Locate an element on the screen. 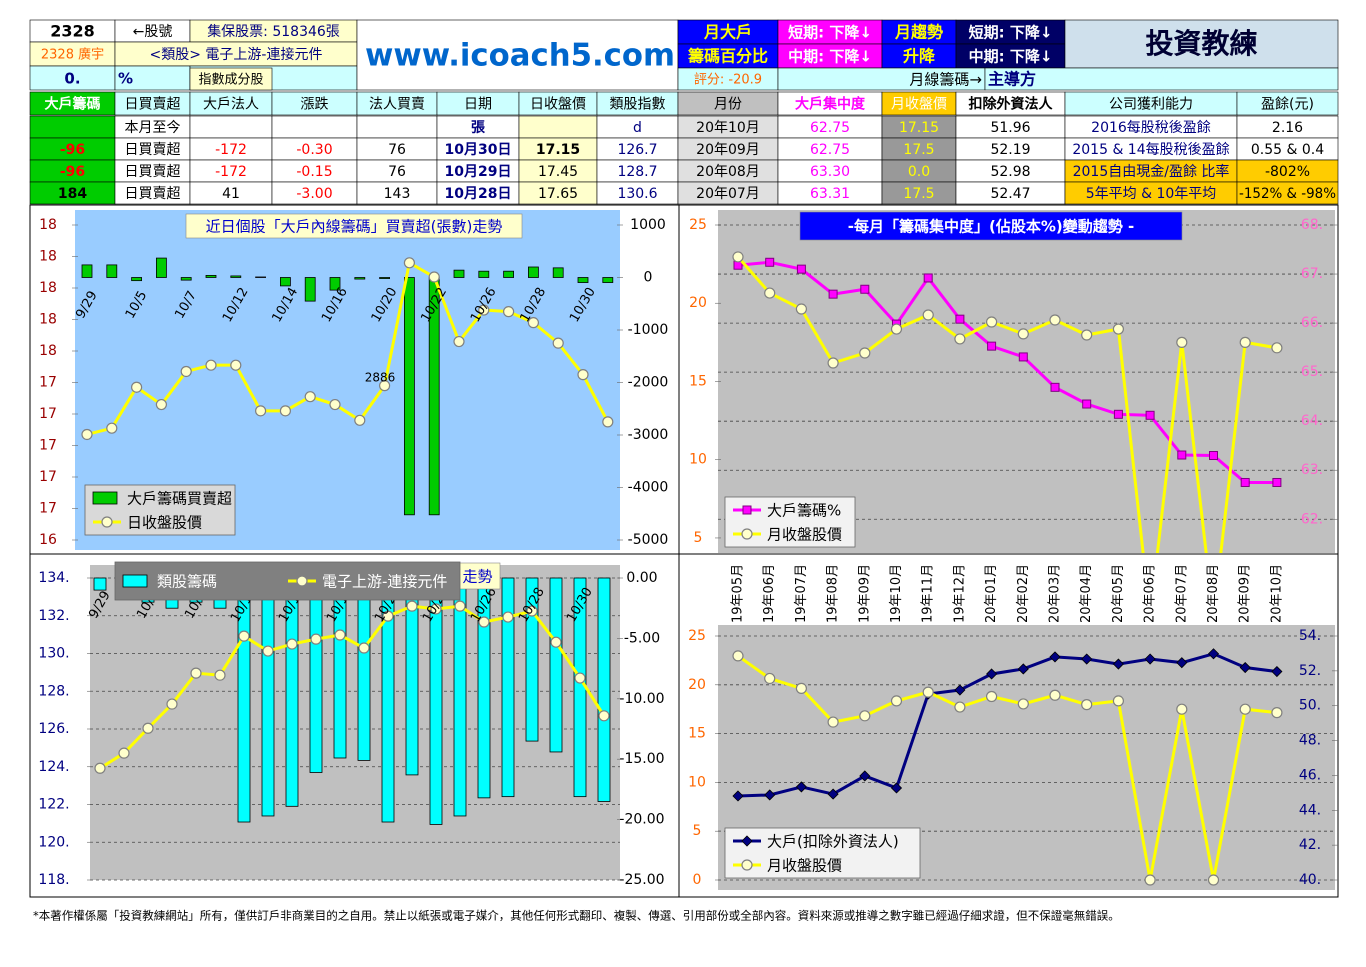 The height and width of the screenshot is (967, 1366). cell-text: 52.19 is located at coordinates (1010, 150).